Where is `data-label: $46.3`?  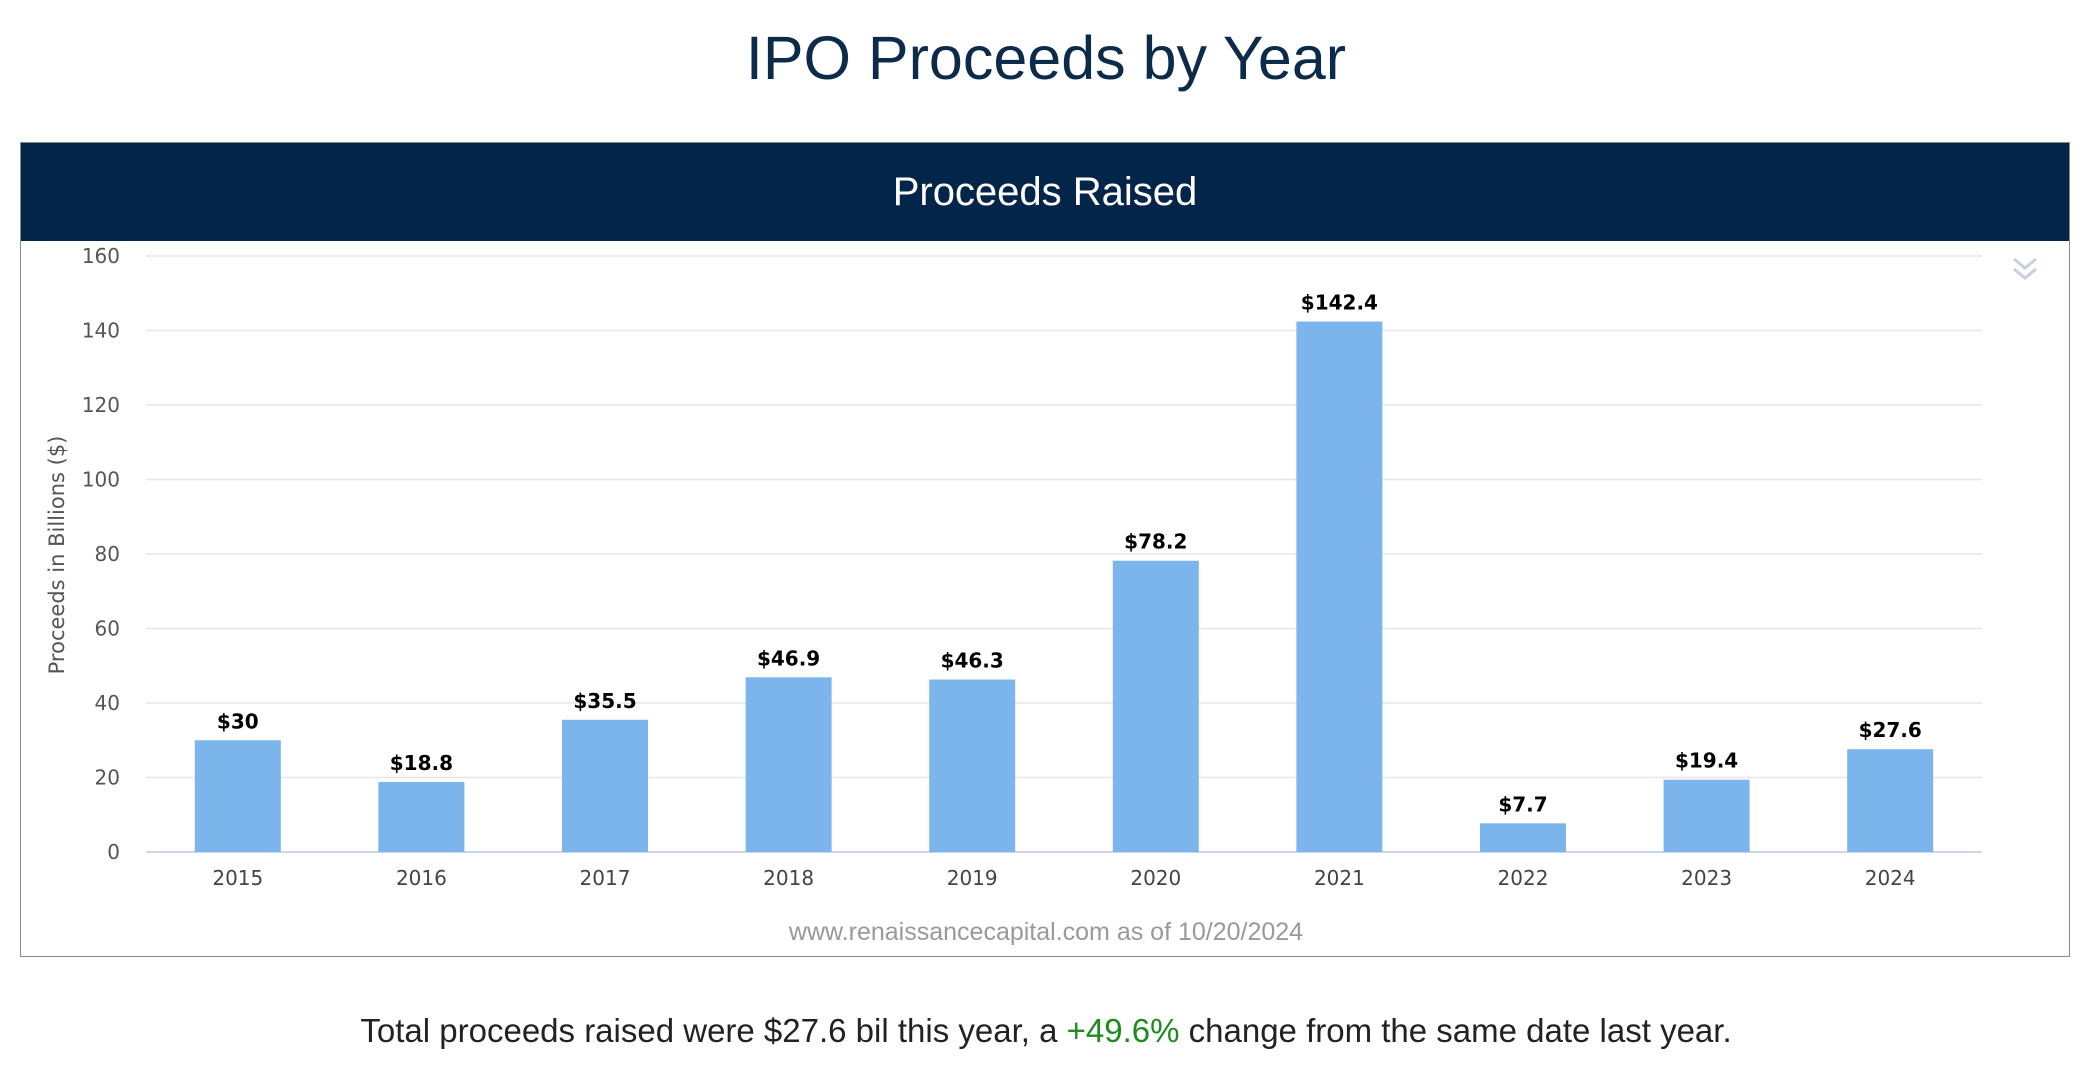
data-label: $46.3 is located at coordinates (972, 661).